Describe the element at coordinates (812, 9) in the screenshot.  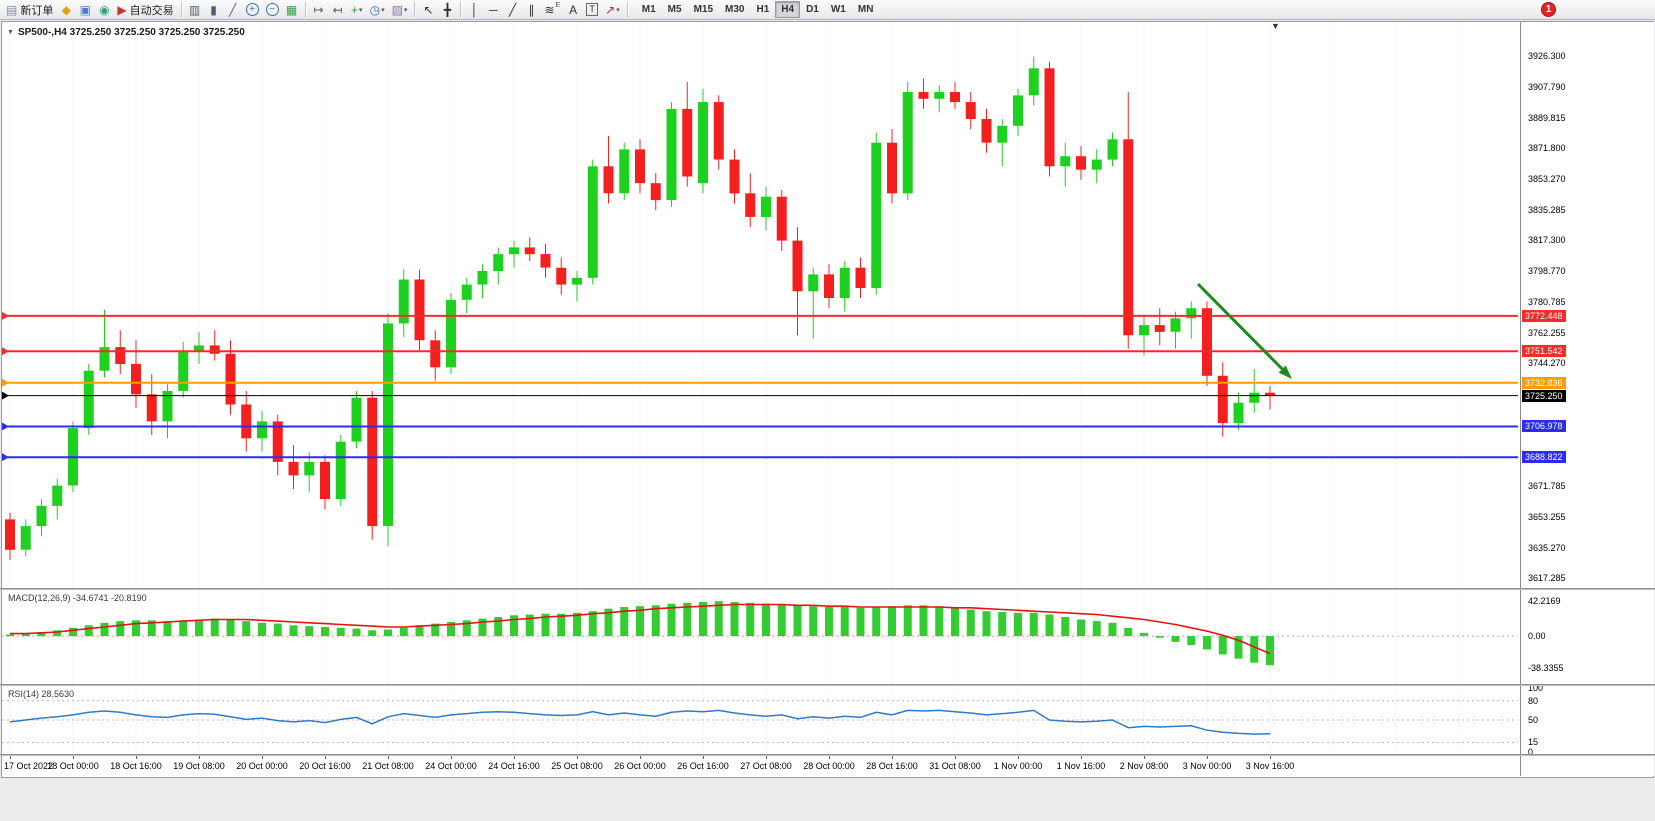
I see `timeframe-button-d1: D1` at that location.